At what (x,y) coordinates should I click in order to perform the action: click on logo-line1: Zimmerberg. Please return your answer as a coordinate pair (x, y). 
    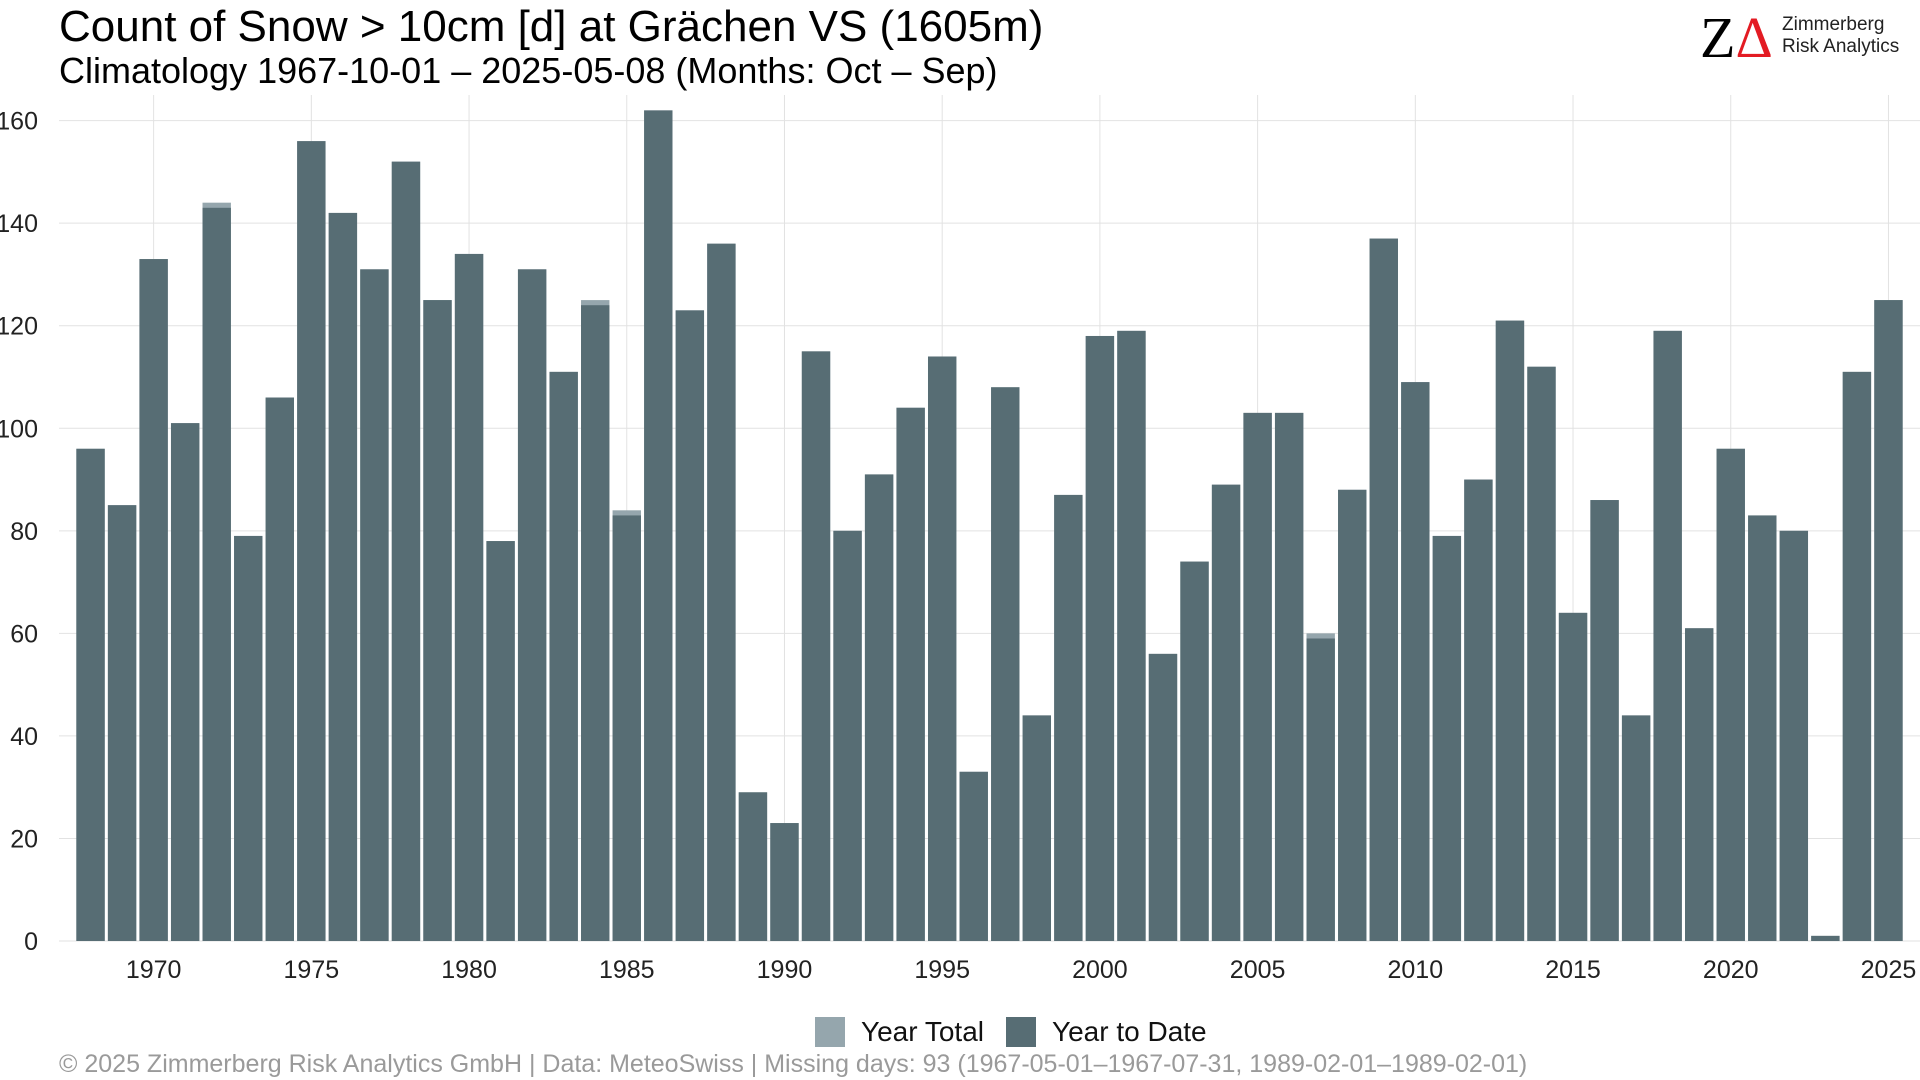
    Looking at the image, I should click on (1833, 24).